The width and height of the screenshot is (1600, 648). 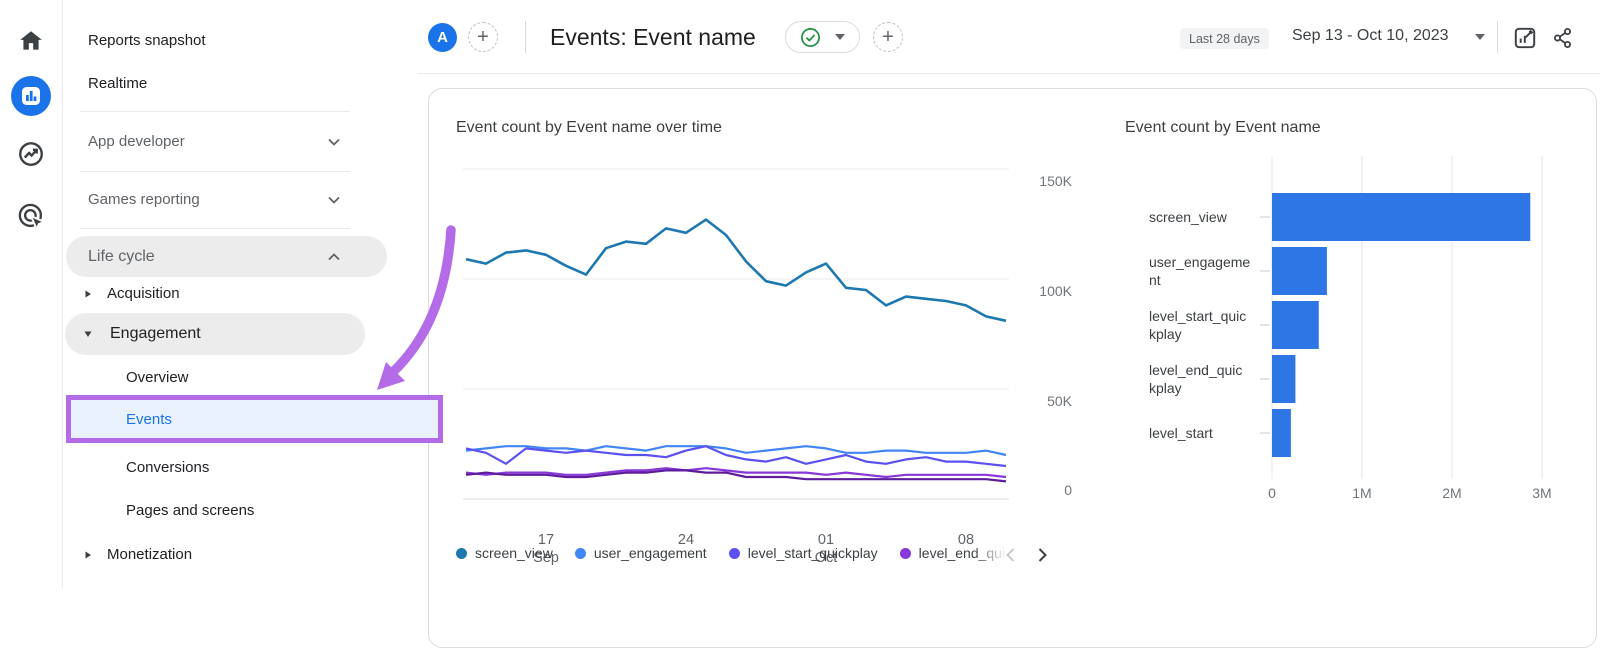 What do you see at coordinates (1059, 401) in the screenshot?
I see `y-tick-label: 50K` at bounding box center [1059, 401].